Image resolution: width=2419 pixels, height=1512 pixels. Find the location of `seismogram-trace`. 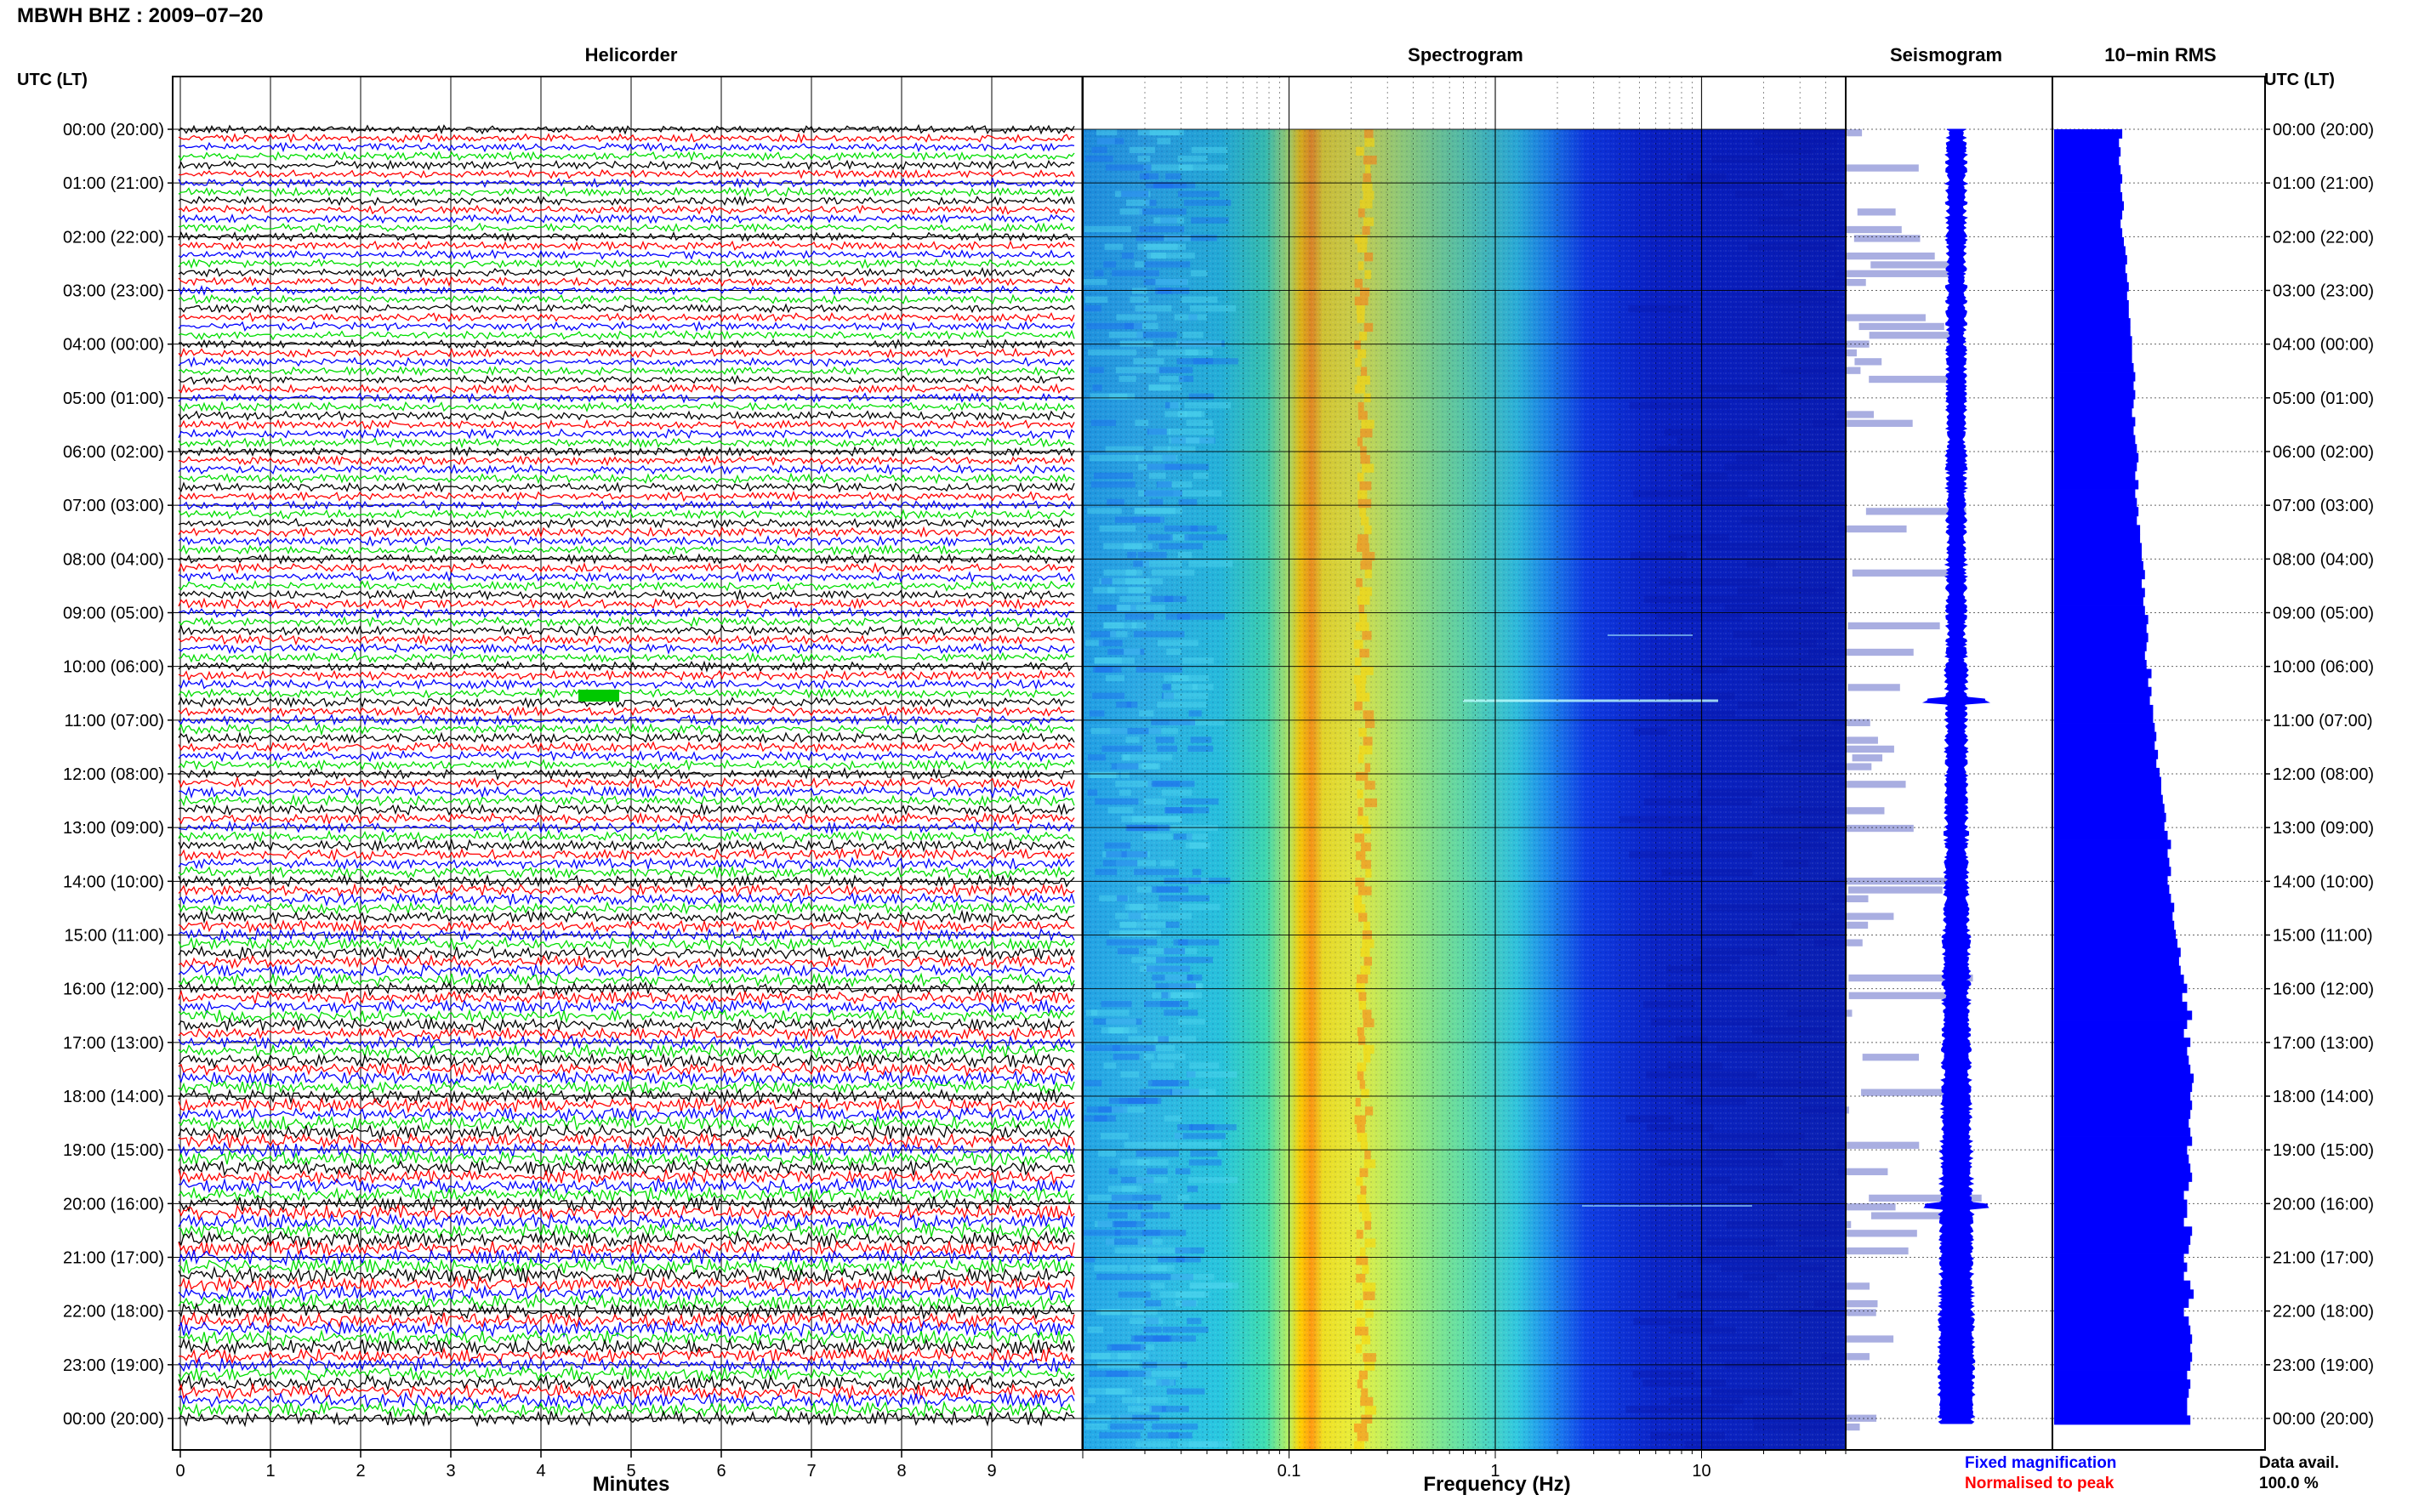

seismogram-trace is located at coordinates (1956, 776).